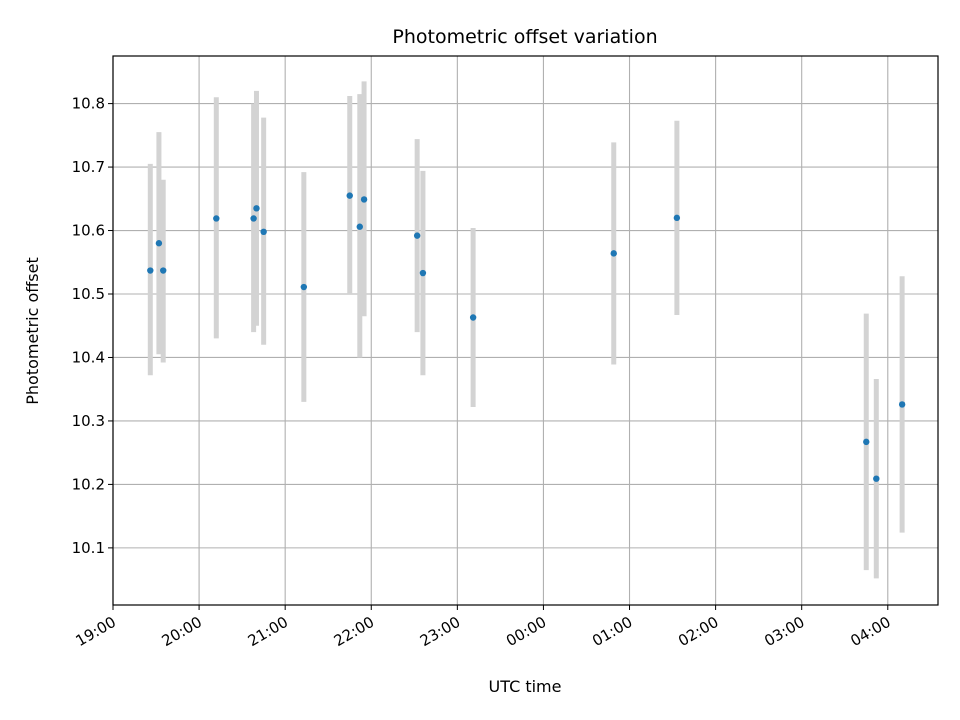 This screenshot has height=720, width=960. Describe the element at coordinates (525, 686) in the screenshot. I see `x-axis-label: UTC time` at that location.